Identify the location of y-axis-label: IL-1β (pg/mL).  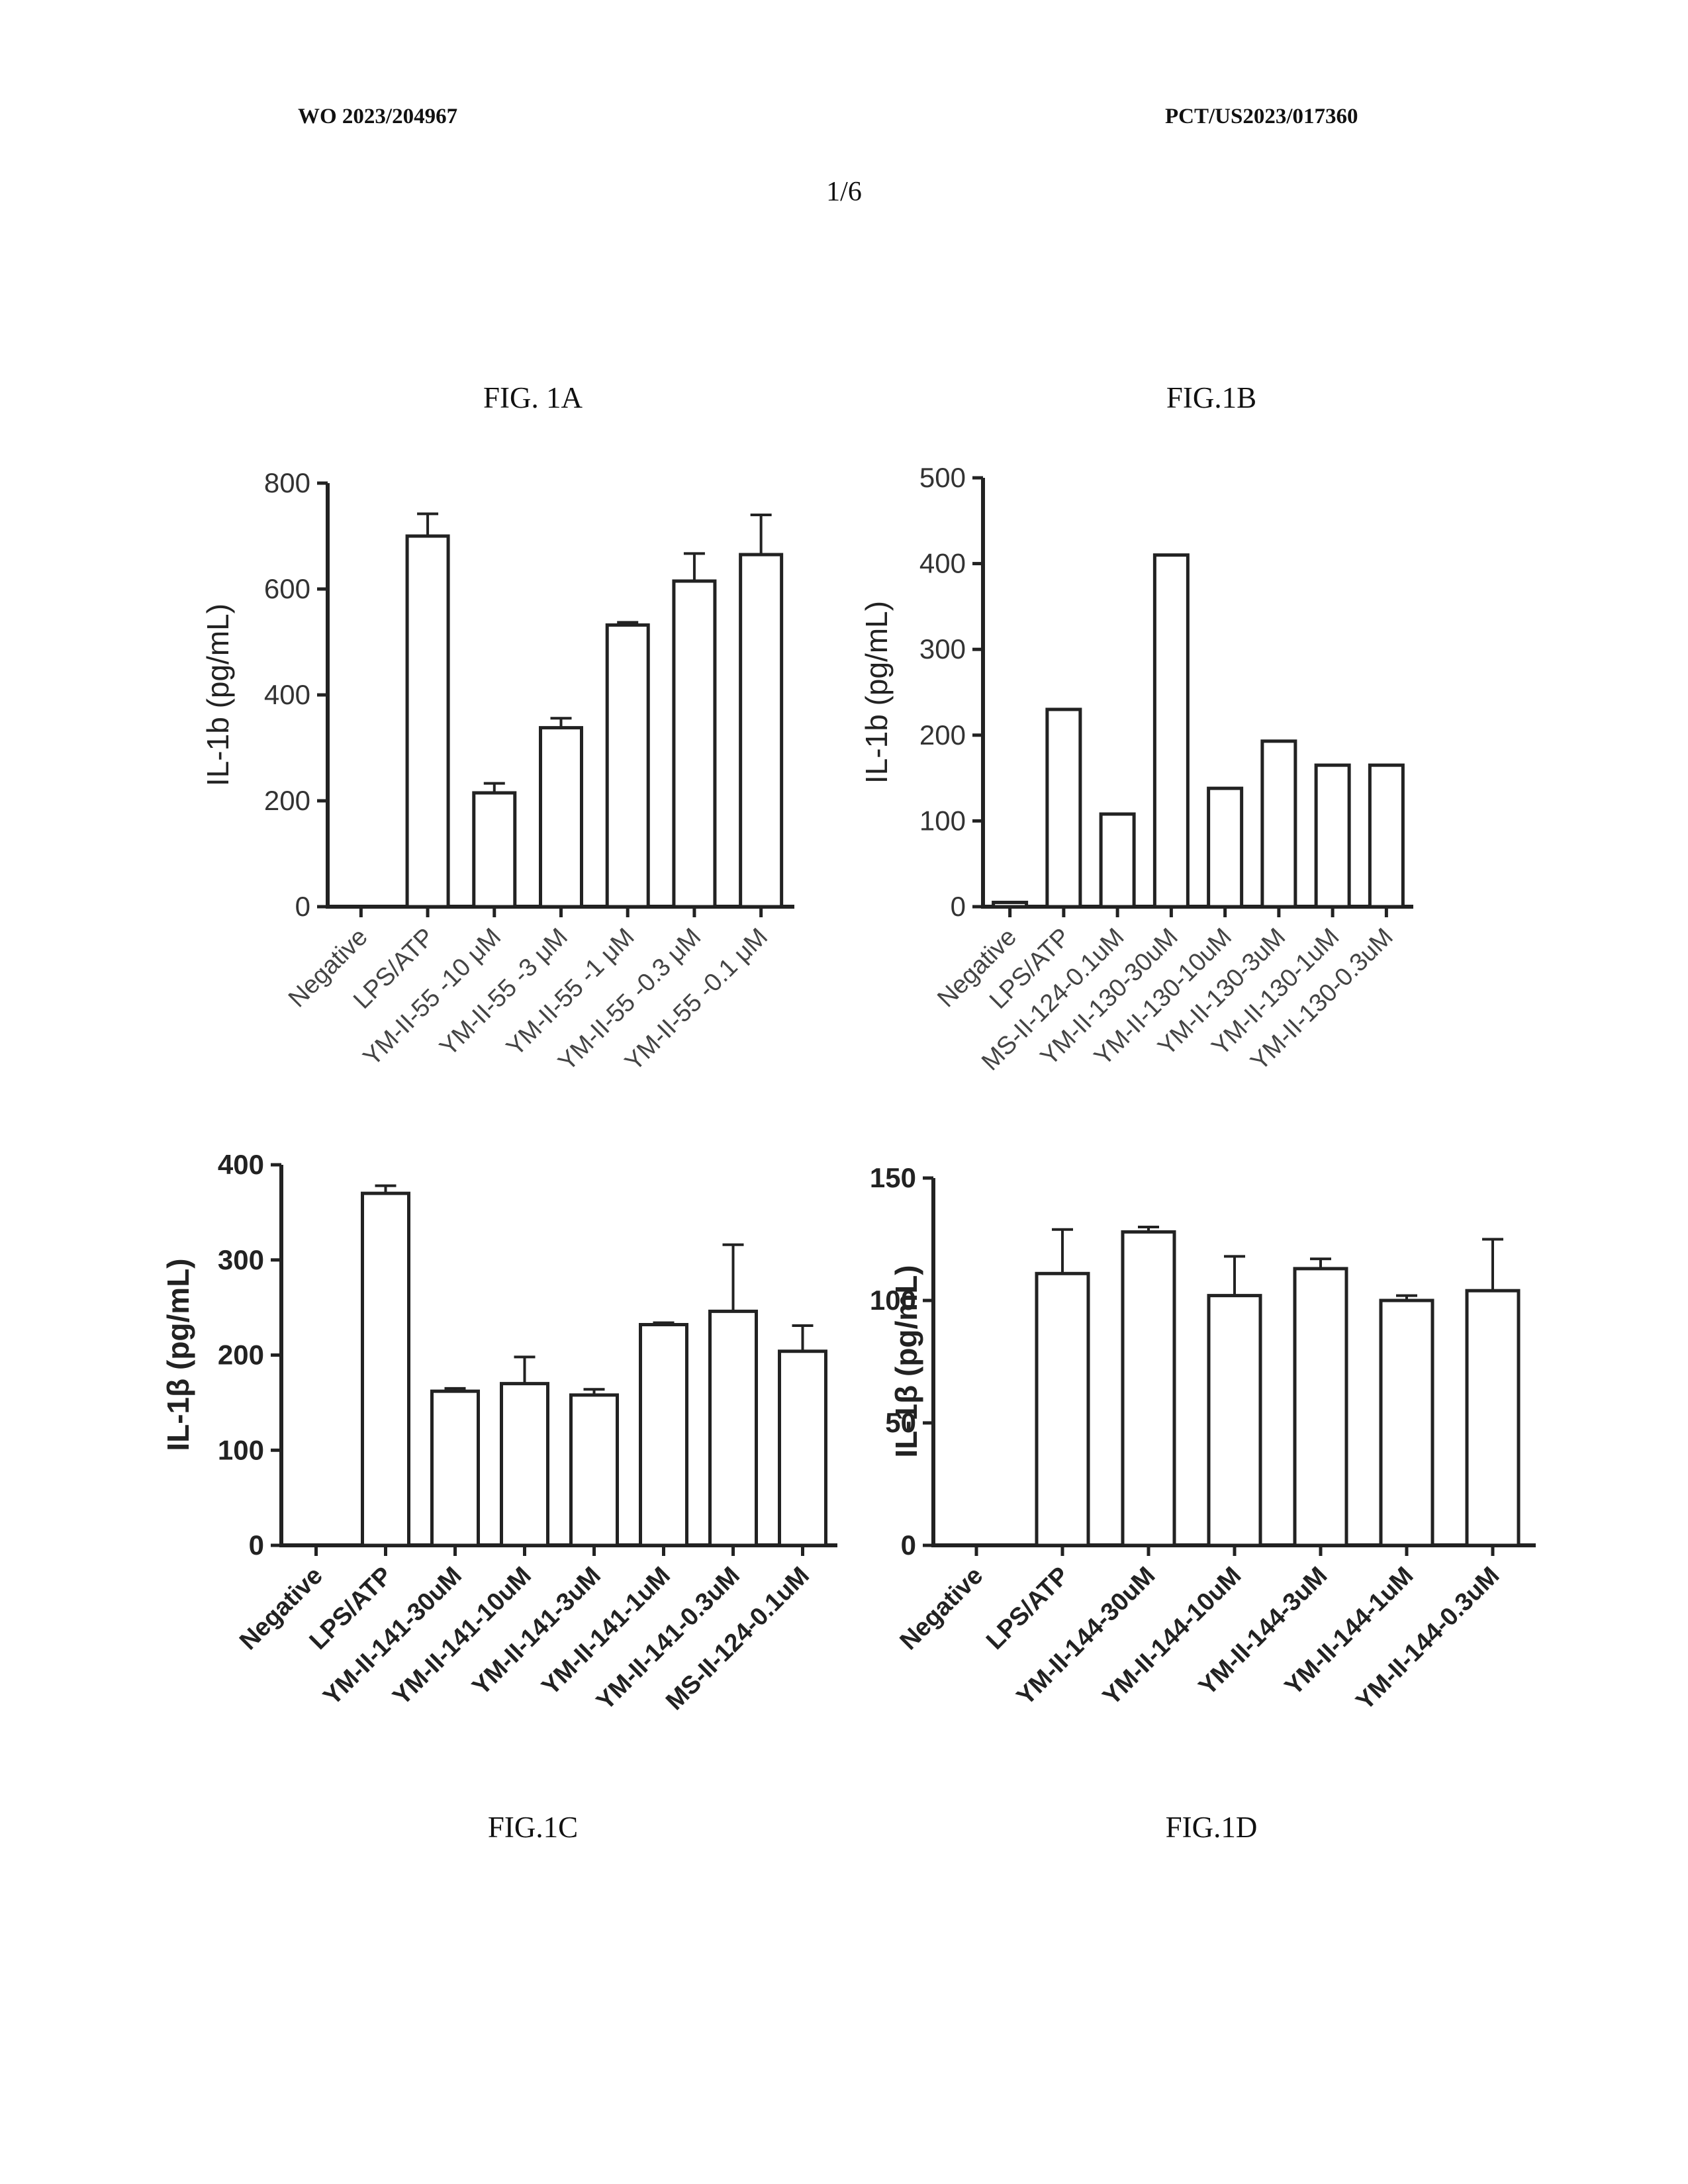
(906, 1361).